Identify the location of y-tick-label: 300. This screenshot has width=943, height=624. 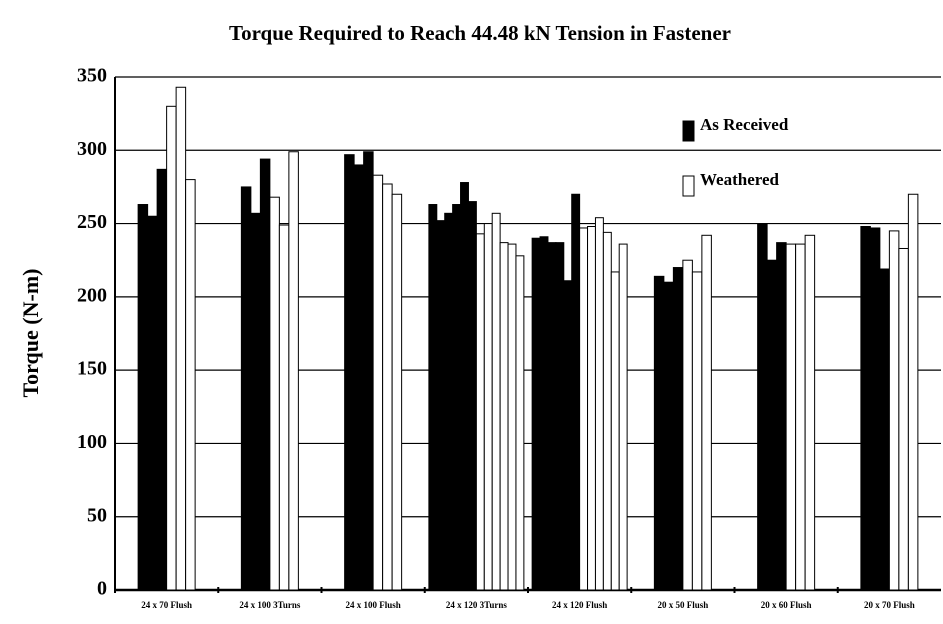
(92, 149).